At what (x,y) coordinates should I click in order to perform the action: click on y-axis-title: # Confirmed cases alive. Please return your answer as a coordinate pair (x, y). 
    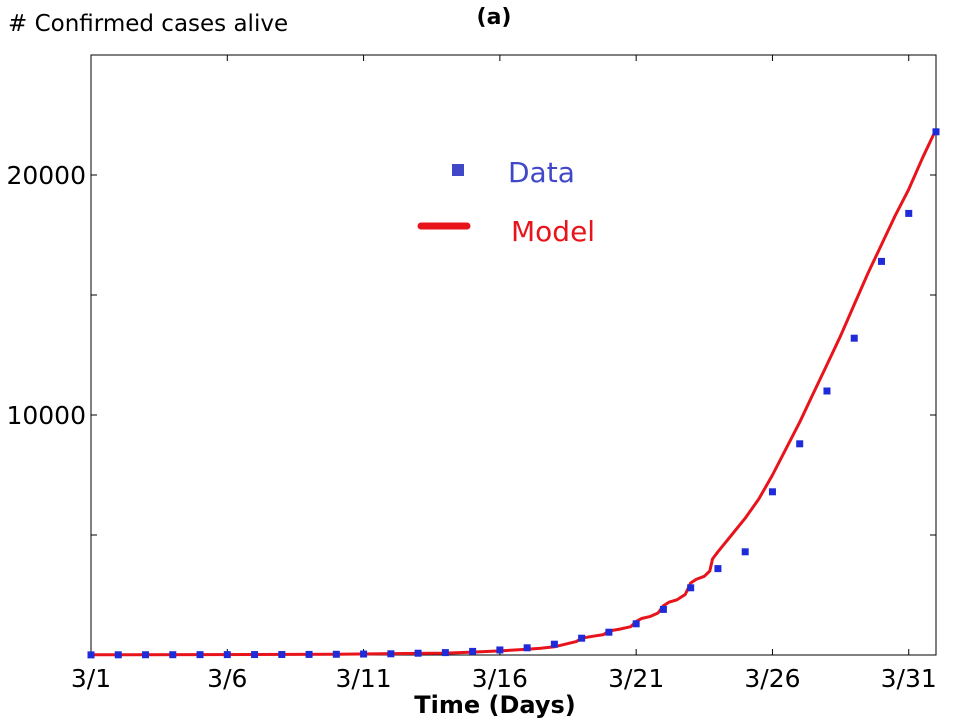
    Looking at the image, I should click on (148, 24).